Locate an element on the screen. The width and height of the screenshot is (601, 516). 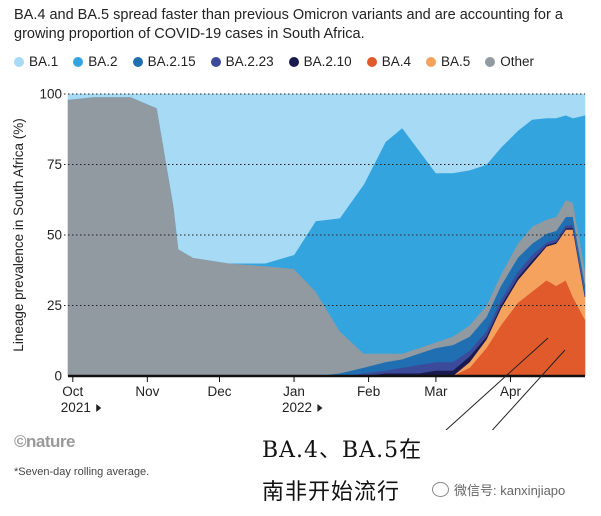
year-arrow-2022 is located at coordinates (320, 408).